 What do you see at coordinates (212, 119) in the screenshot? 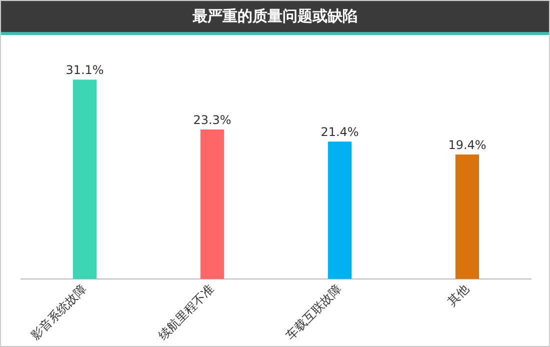
I see `data-label: 23.3%` at bounding box center [212, 119].